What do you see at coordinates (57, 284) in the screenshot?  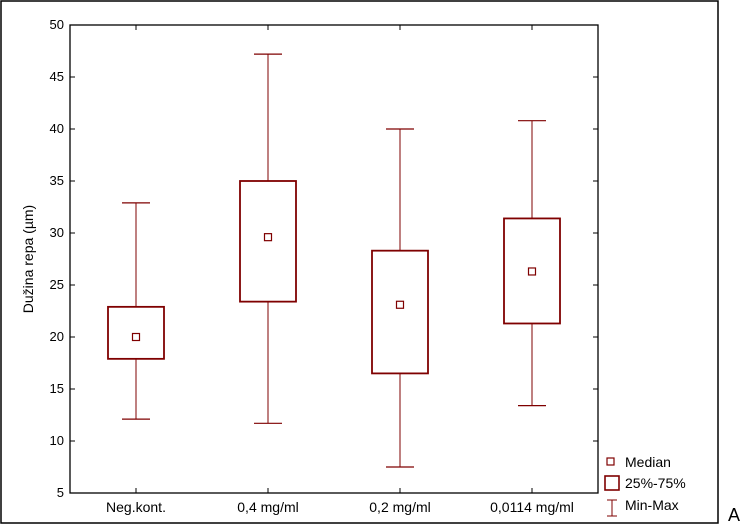 I see `y-tick-label: 25` at bounding box center [57, 284].